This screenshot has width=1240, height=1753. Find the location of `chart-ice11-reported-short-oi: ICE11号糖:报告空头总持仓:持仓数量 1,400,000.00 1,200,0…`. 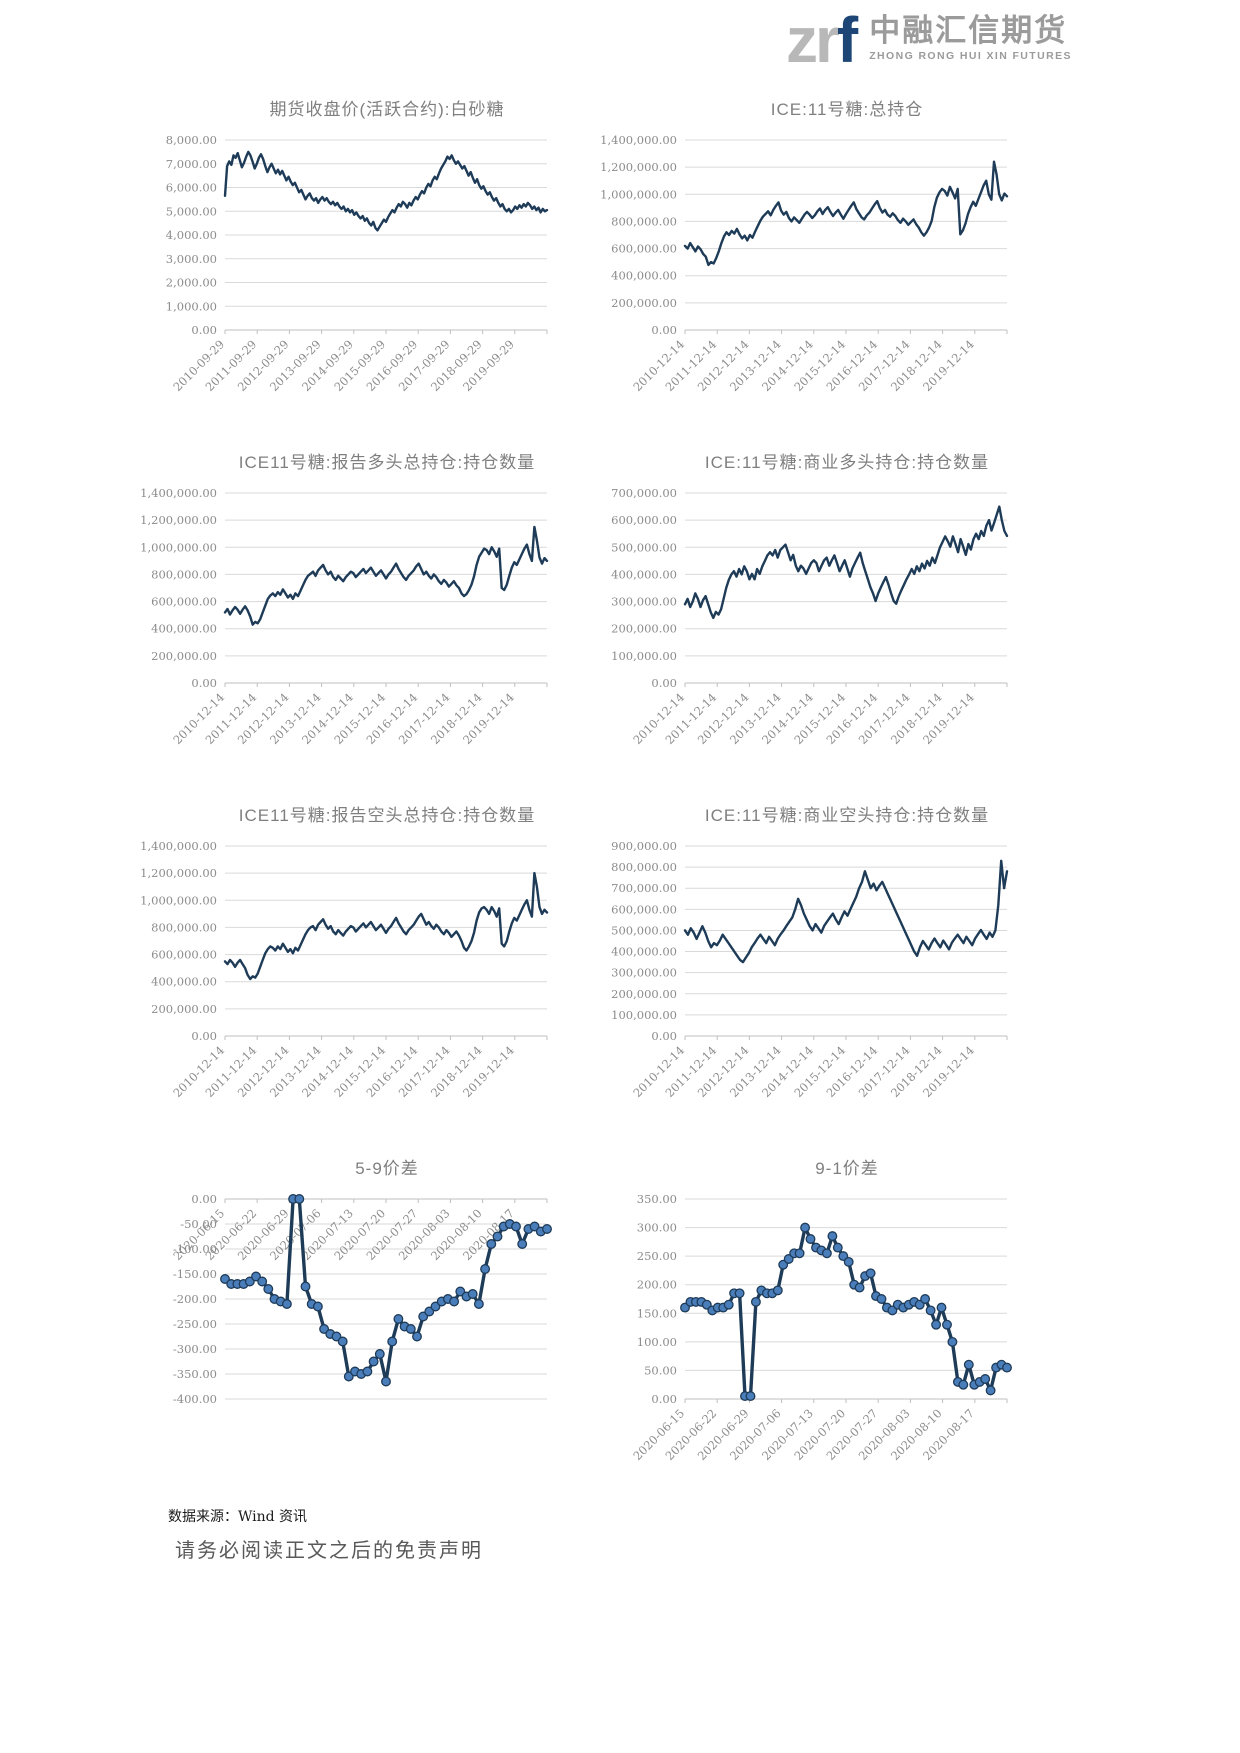

chart-ice11-reported-short-oi: ICE11号糖:报告空头总持仓:持仓数量 1,400,000.00 1,200,0… is located at coordinates (345, 980).